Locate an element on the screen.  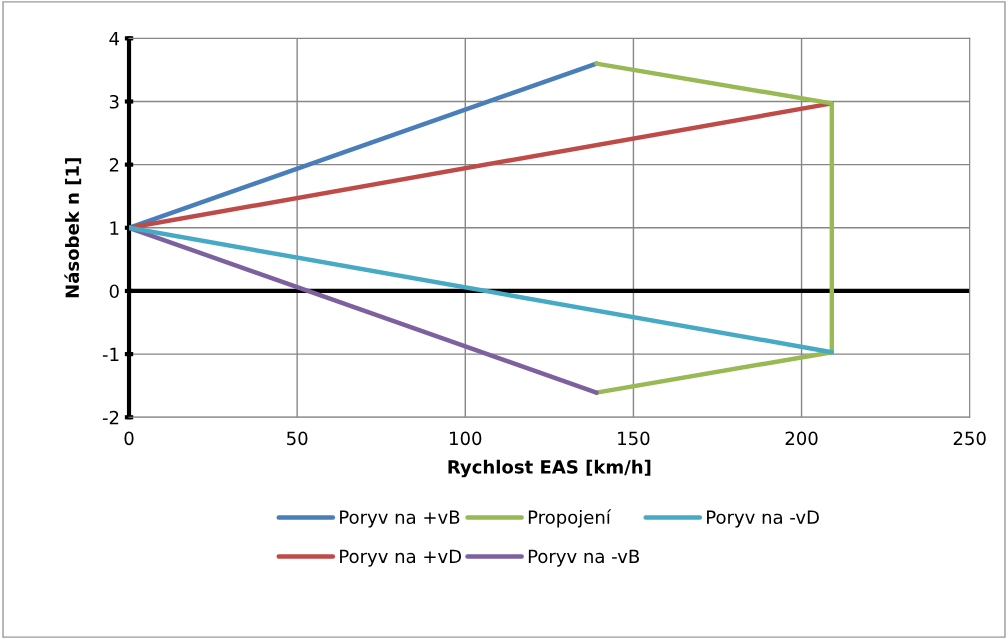
x-tick-label: 150 is located at coordinates (634, 438).